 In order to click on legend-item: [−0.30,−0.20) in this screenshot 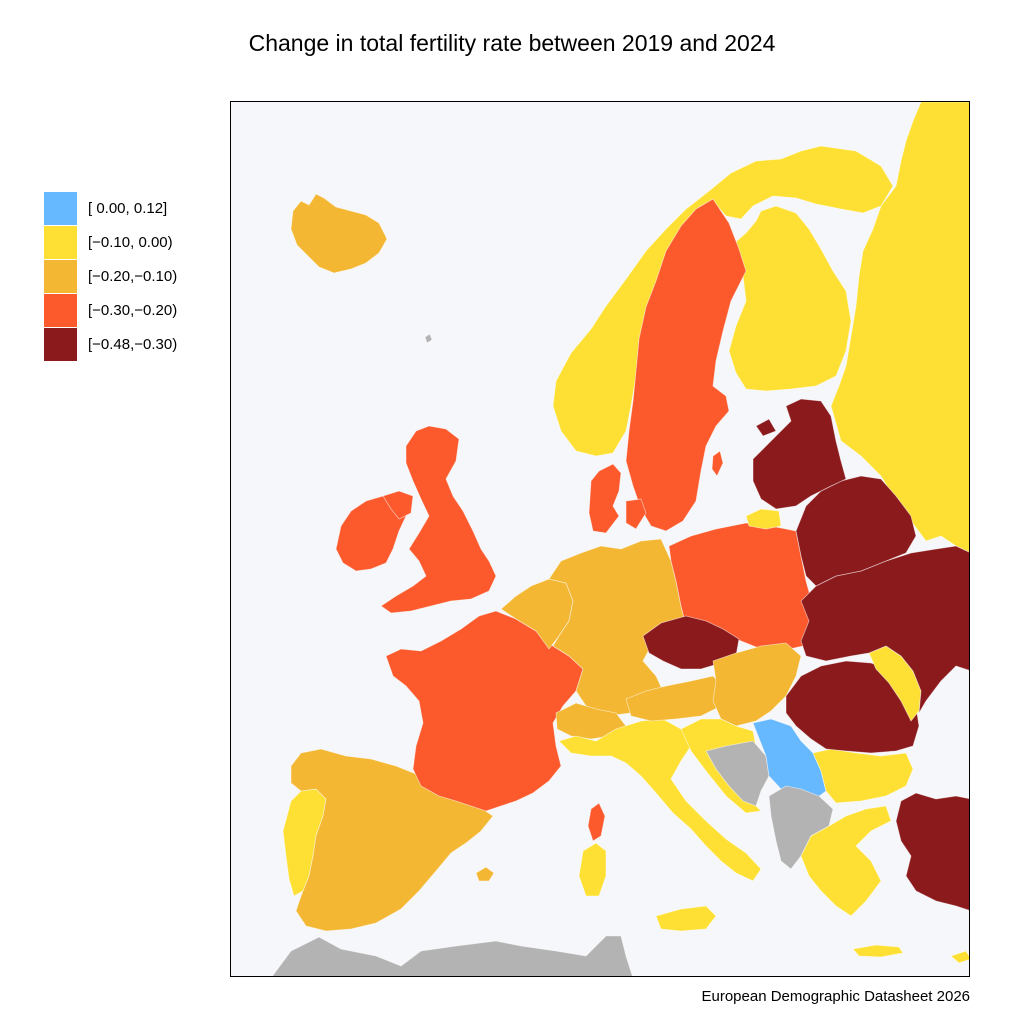, I will do `click(144, 310)`.